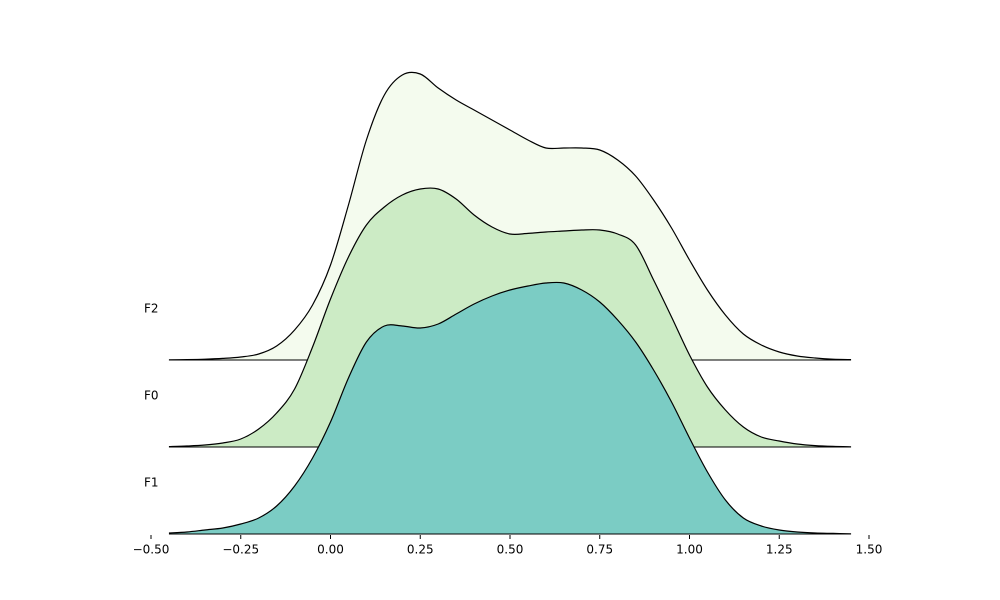 The width and height of the screenshot is (1000, 600). I want to click on x-tick-label: 0.00, so click(330, 550).